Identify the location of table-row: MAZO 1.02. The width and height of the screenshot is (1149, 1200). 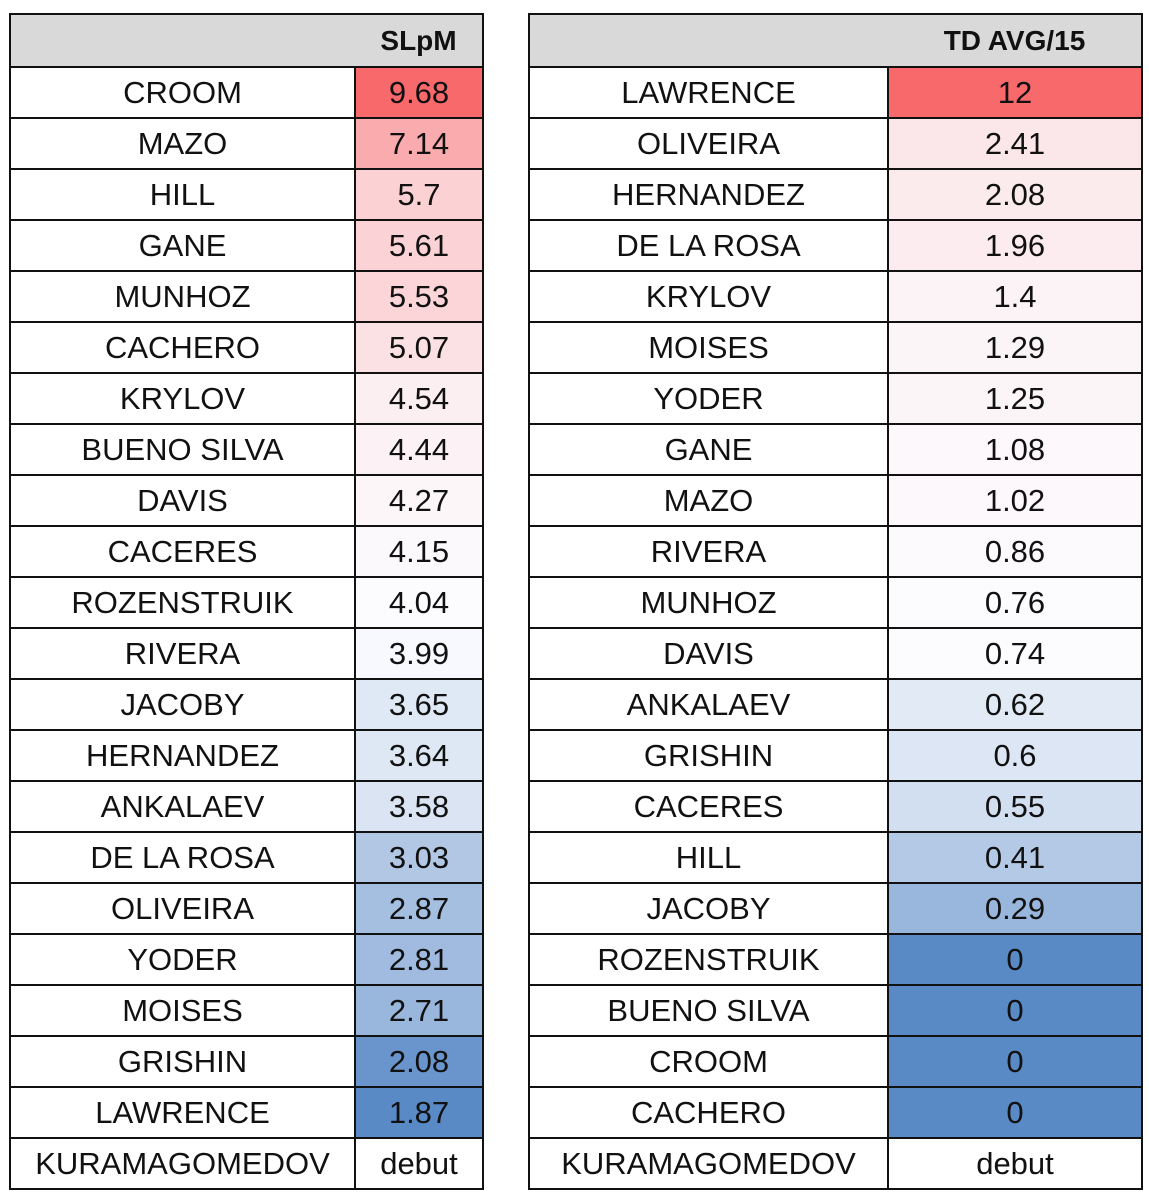
(835, 500).